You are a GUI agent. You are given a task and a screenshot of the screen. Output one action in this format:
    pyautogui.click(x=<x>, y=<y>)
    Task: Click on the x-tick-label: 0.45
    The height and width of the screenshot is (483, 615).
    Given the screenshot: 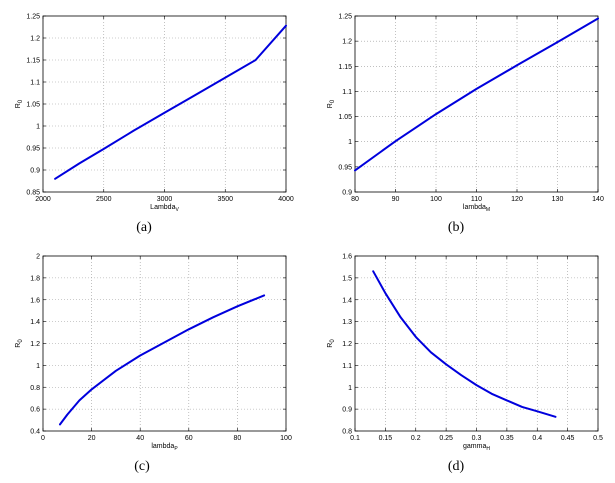 What is the action you would take?
    pyautogui.click(x=568, y=438)
    